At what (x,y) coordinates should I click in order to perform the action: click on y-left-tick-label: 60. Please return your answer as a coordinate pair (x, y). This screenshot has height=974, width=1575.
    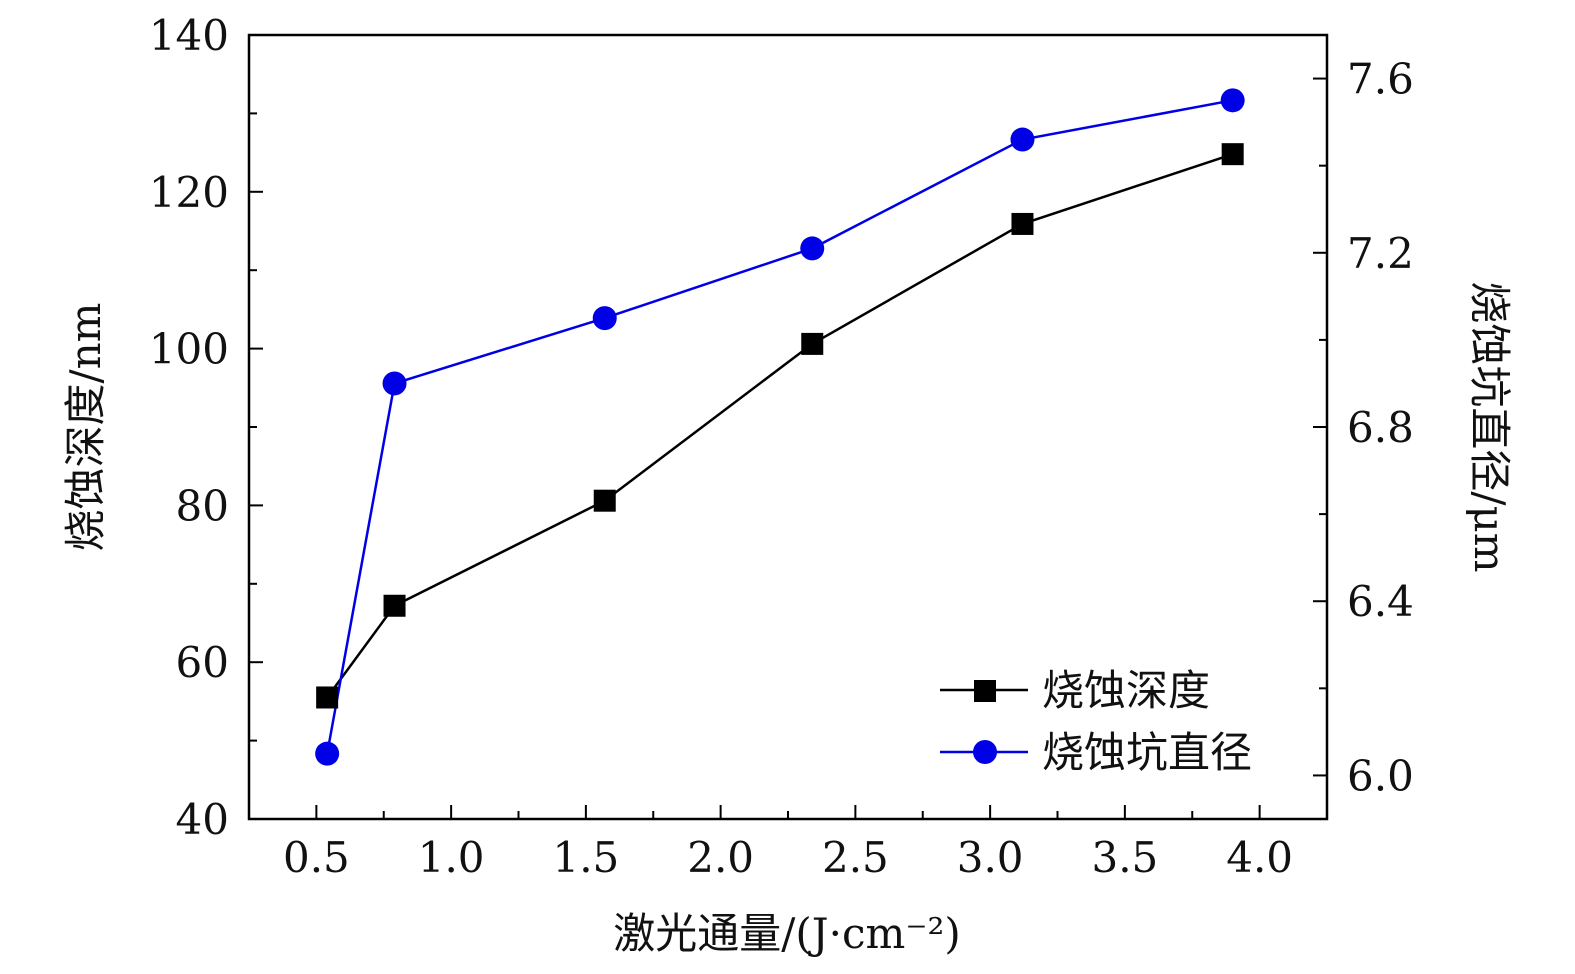
    Looking at the image, I should click on (202, 662).